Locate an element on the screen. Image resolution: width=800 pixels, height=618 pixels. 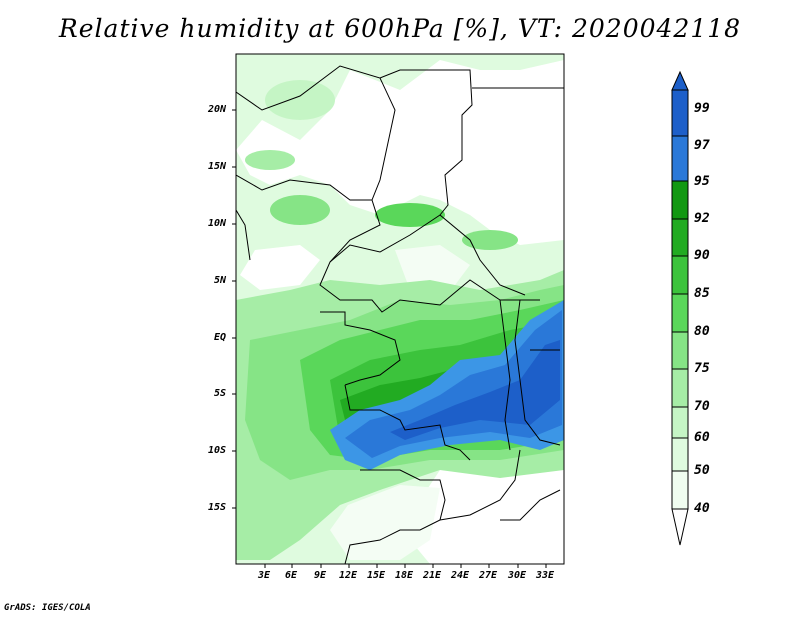
lon-label: 9E is located at coordinates (320, 575).